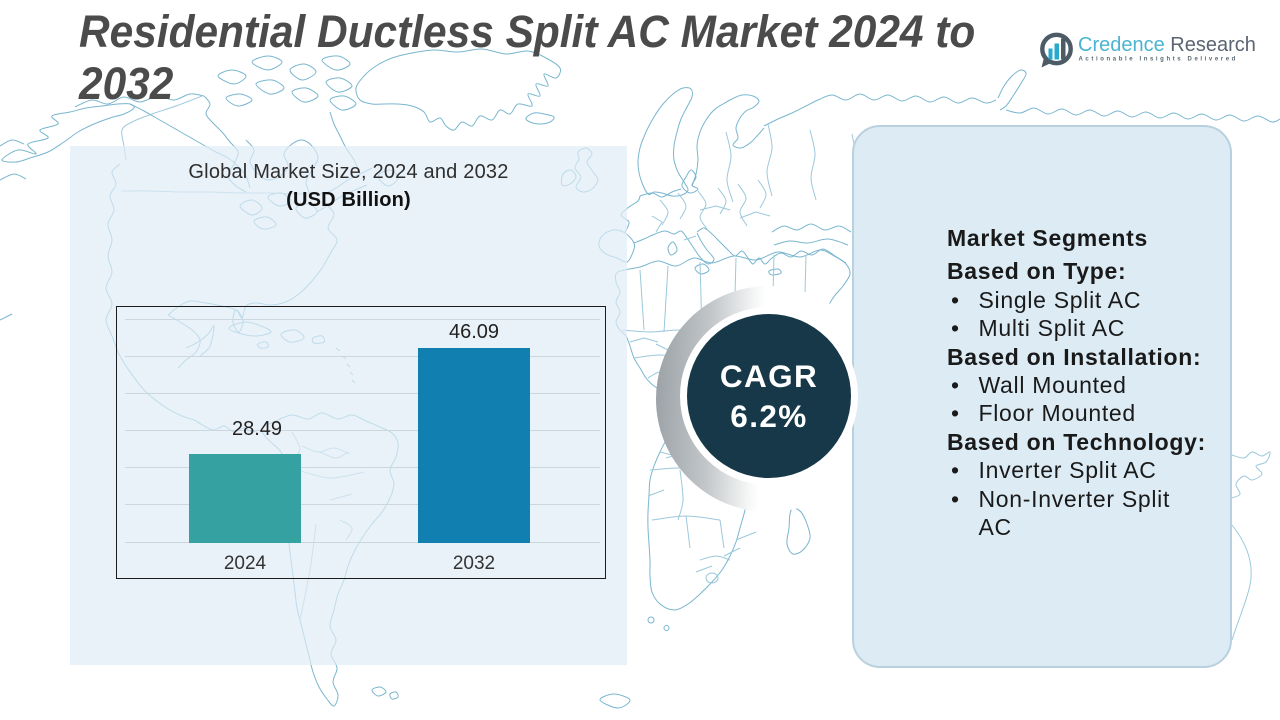  Describe the element at coordinates (1158, 60) in the screenshot. I see `svg-text: Actionable Insights Delivered` at that location.